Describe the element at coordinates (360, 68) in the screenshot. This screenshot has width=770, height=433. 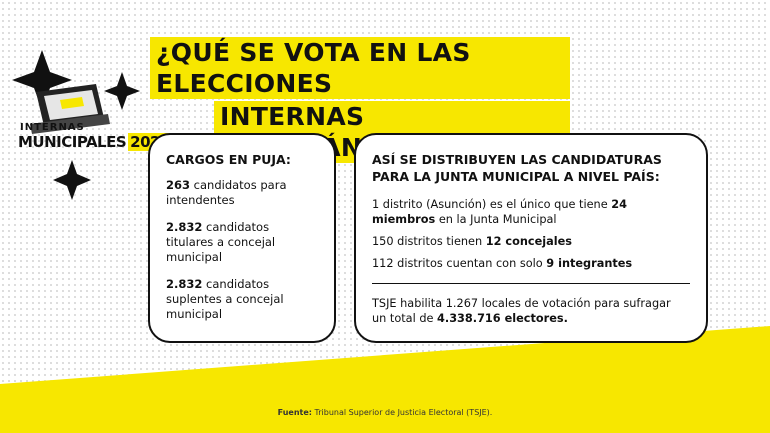
I see `title-line: ¿QUÉ SE VOTA EN LAS ELECCIONES` at that location.